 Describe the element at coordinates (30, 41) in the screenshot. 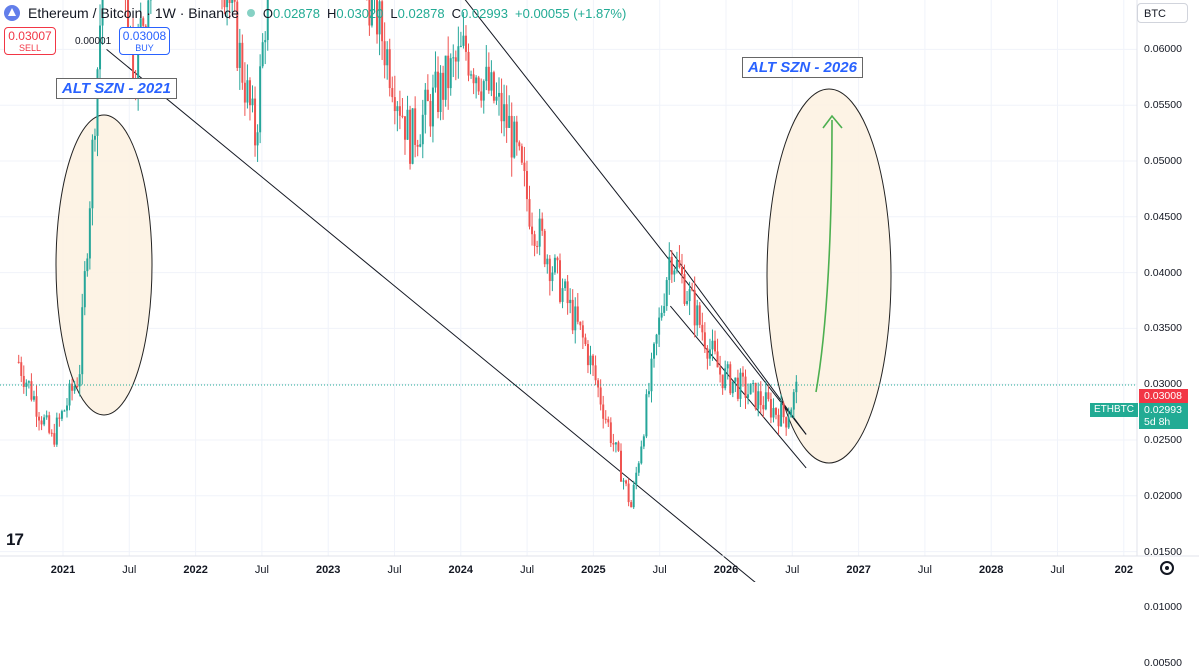

I see `sell-button: 0.03007 SELL` at that location.